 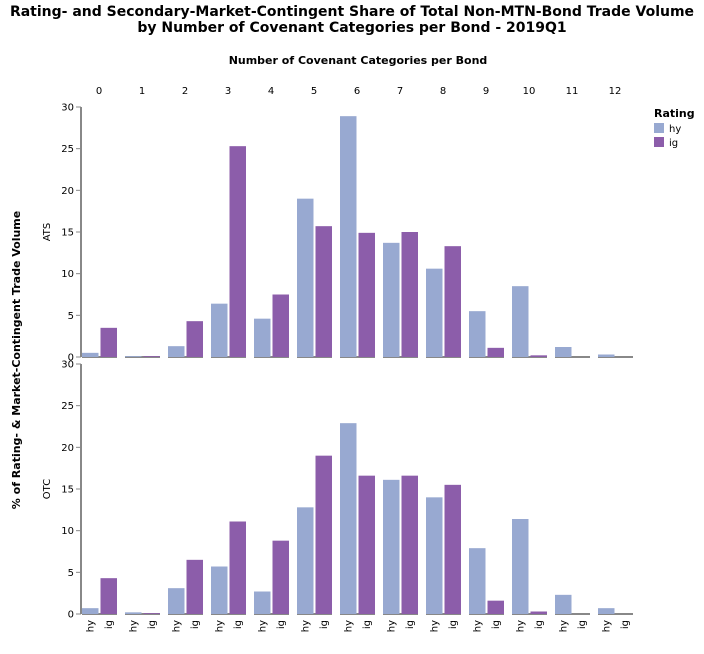 What do you see at coordinates (237, 567) in the screenshot?
I see `bar-otc-3-ig` at bounding box center [237, 567].